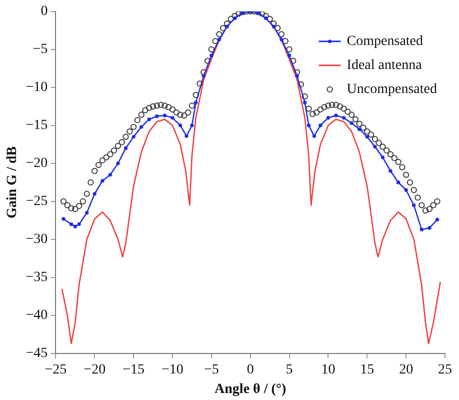  I want to click on x-tick-label: −10, so click(173, 370).